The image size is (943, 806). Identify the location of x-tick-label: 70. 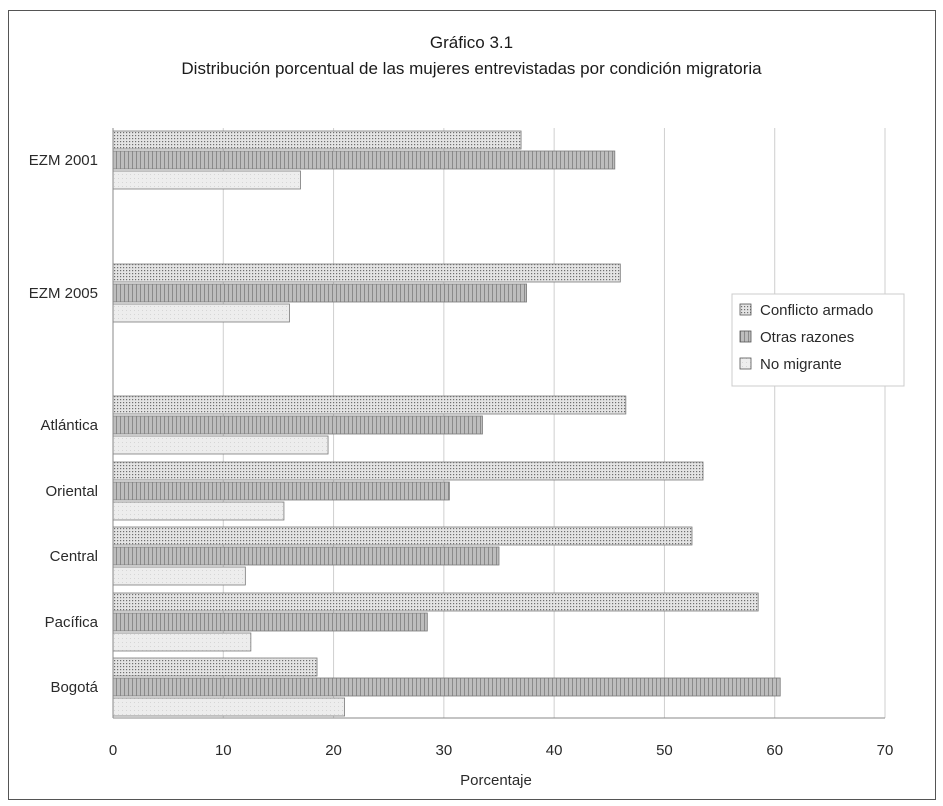
(885, 750).